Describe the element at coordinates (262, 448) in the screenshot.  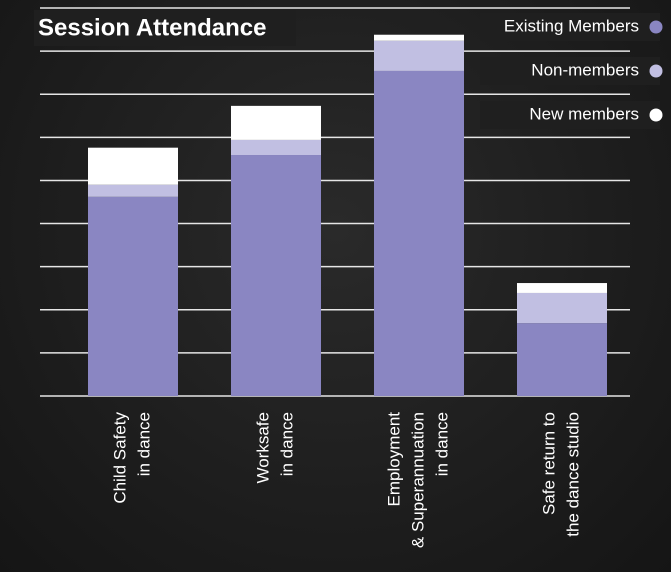
I see `x-tick-label: Worksafe` at that location.